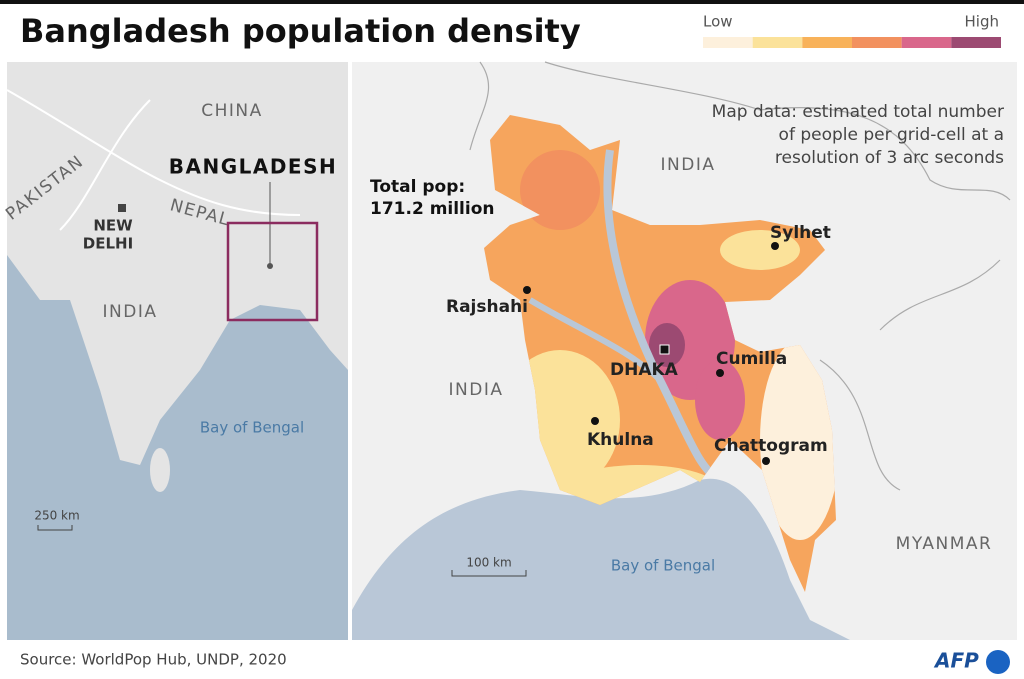  I want to click on total-pop: 171.2 million, so click(432, 209).